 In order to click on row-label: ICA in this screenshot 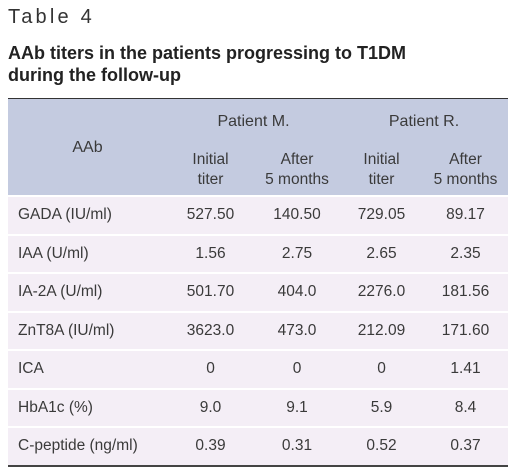, I will do `click(87, 369)`.